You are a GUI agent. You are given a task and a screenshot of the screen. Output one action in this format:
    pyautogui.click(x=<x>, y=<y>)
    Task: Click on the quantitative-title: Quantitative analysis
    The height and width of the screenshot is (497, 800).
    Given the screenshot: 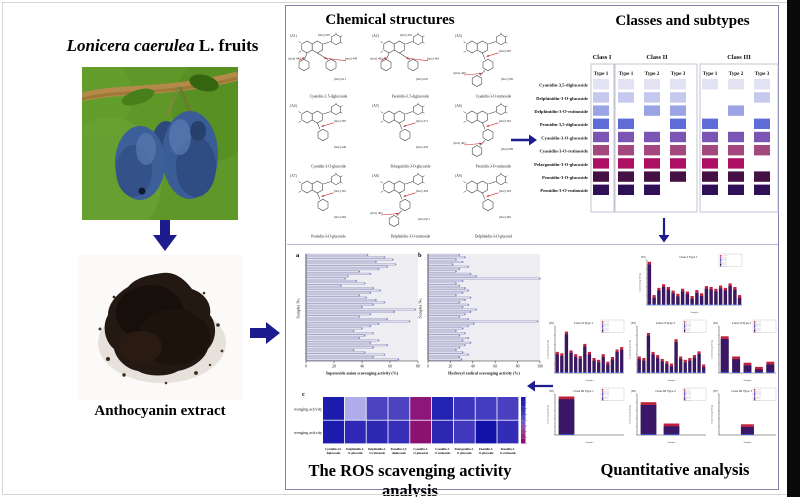 What is the action you would take?
    pyautogui.click(x=675, y=469)
    